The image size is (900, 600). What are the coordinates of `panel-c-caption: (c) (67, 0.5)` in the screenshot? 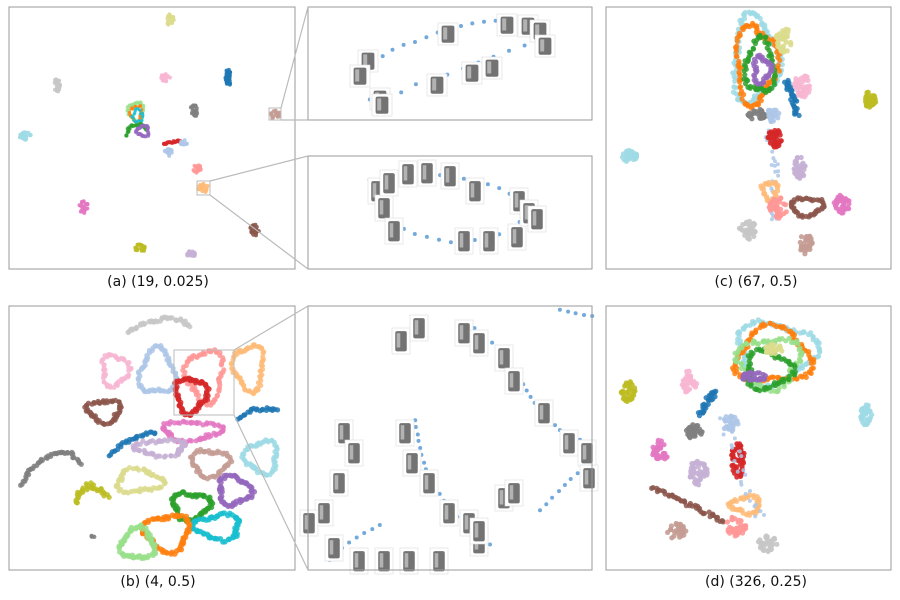 It's located at (756, 282).